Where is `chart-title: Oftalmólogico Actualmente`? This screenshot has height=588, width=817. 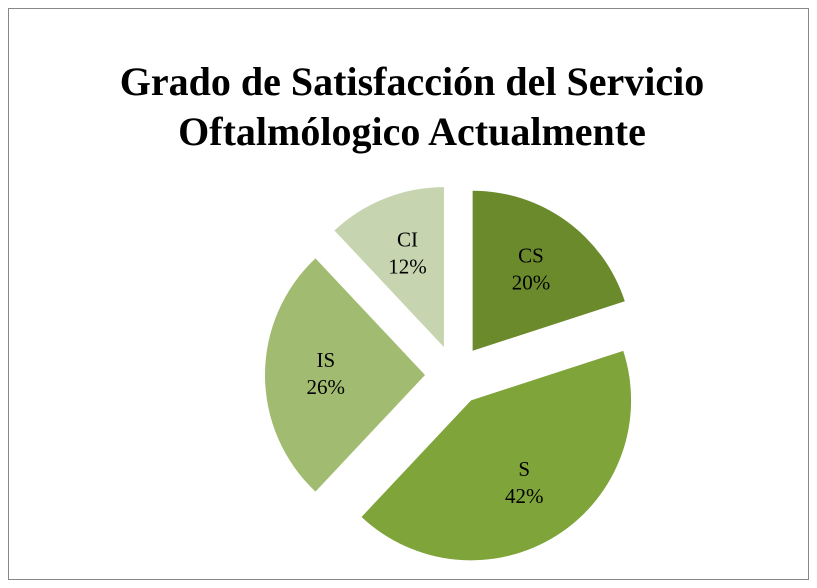 chart-title: Oftalmólogico Actualmente is located at coordinates (412, 131).